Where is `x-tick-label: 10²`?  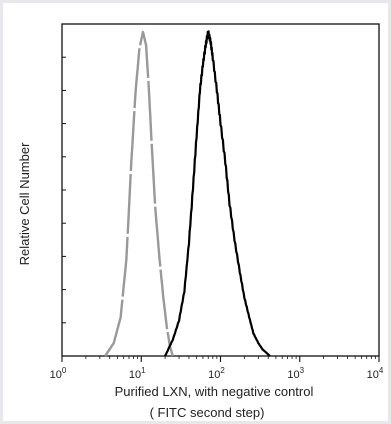 x-tick-label: 10² is located at coordinates (216, 373).